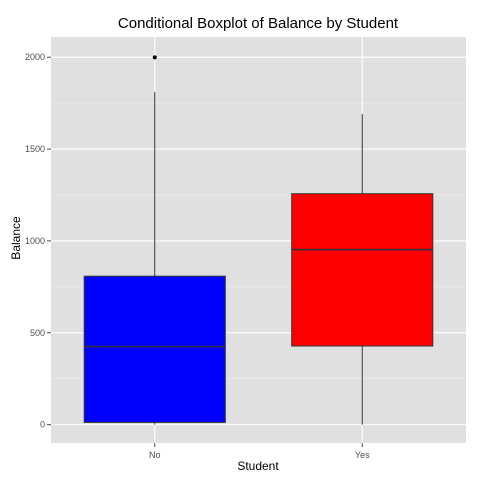 The width and height of the screenshot is (480, 485). Describe the element at coordinates (37, 333) in the screenshot. I see `y-tick-label: 500` at that location.